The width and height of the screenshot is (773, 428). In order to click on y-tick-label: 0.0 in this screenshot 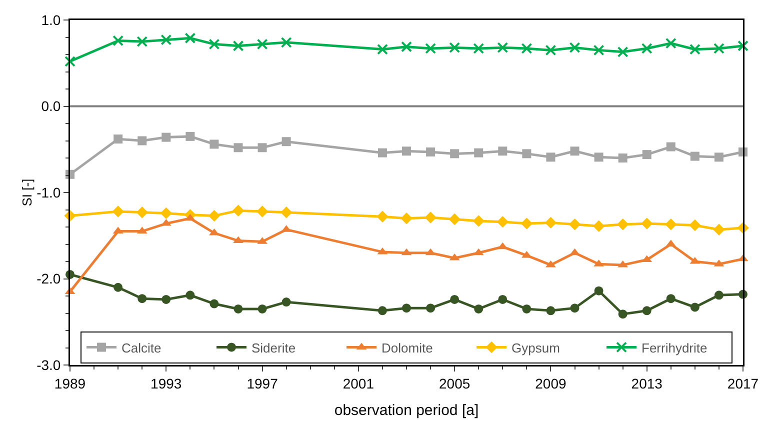, I will do `click(51, 106)`.